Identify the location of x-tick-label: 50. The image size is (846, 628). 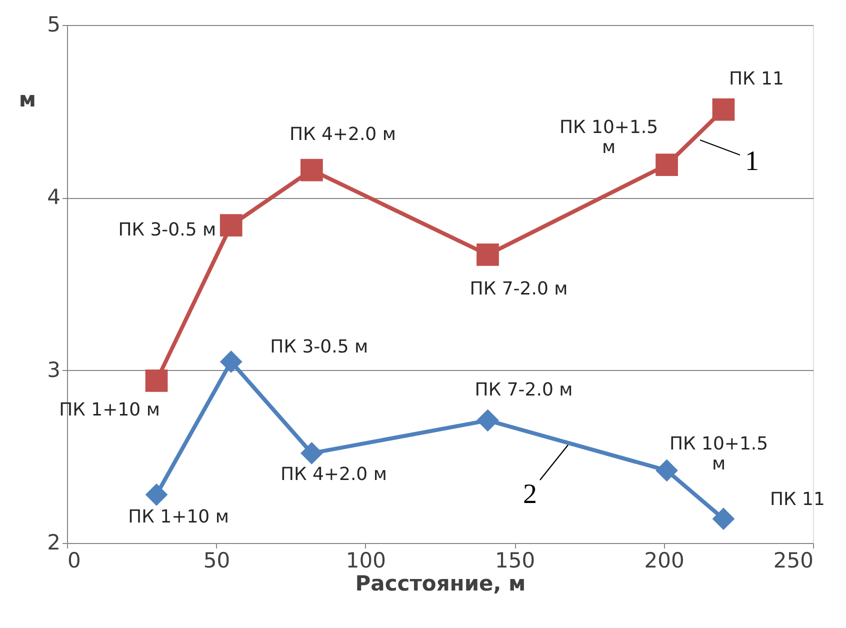
(216, 560).